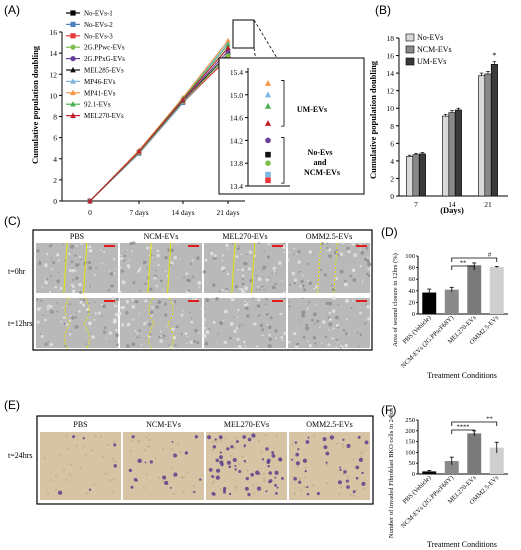  I want to click on panel-a-zoom-connector-top, so click(265, 39).